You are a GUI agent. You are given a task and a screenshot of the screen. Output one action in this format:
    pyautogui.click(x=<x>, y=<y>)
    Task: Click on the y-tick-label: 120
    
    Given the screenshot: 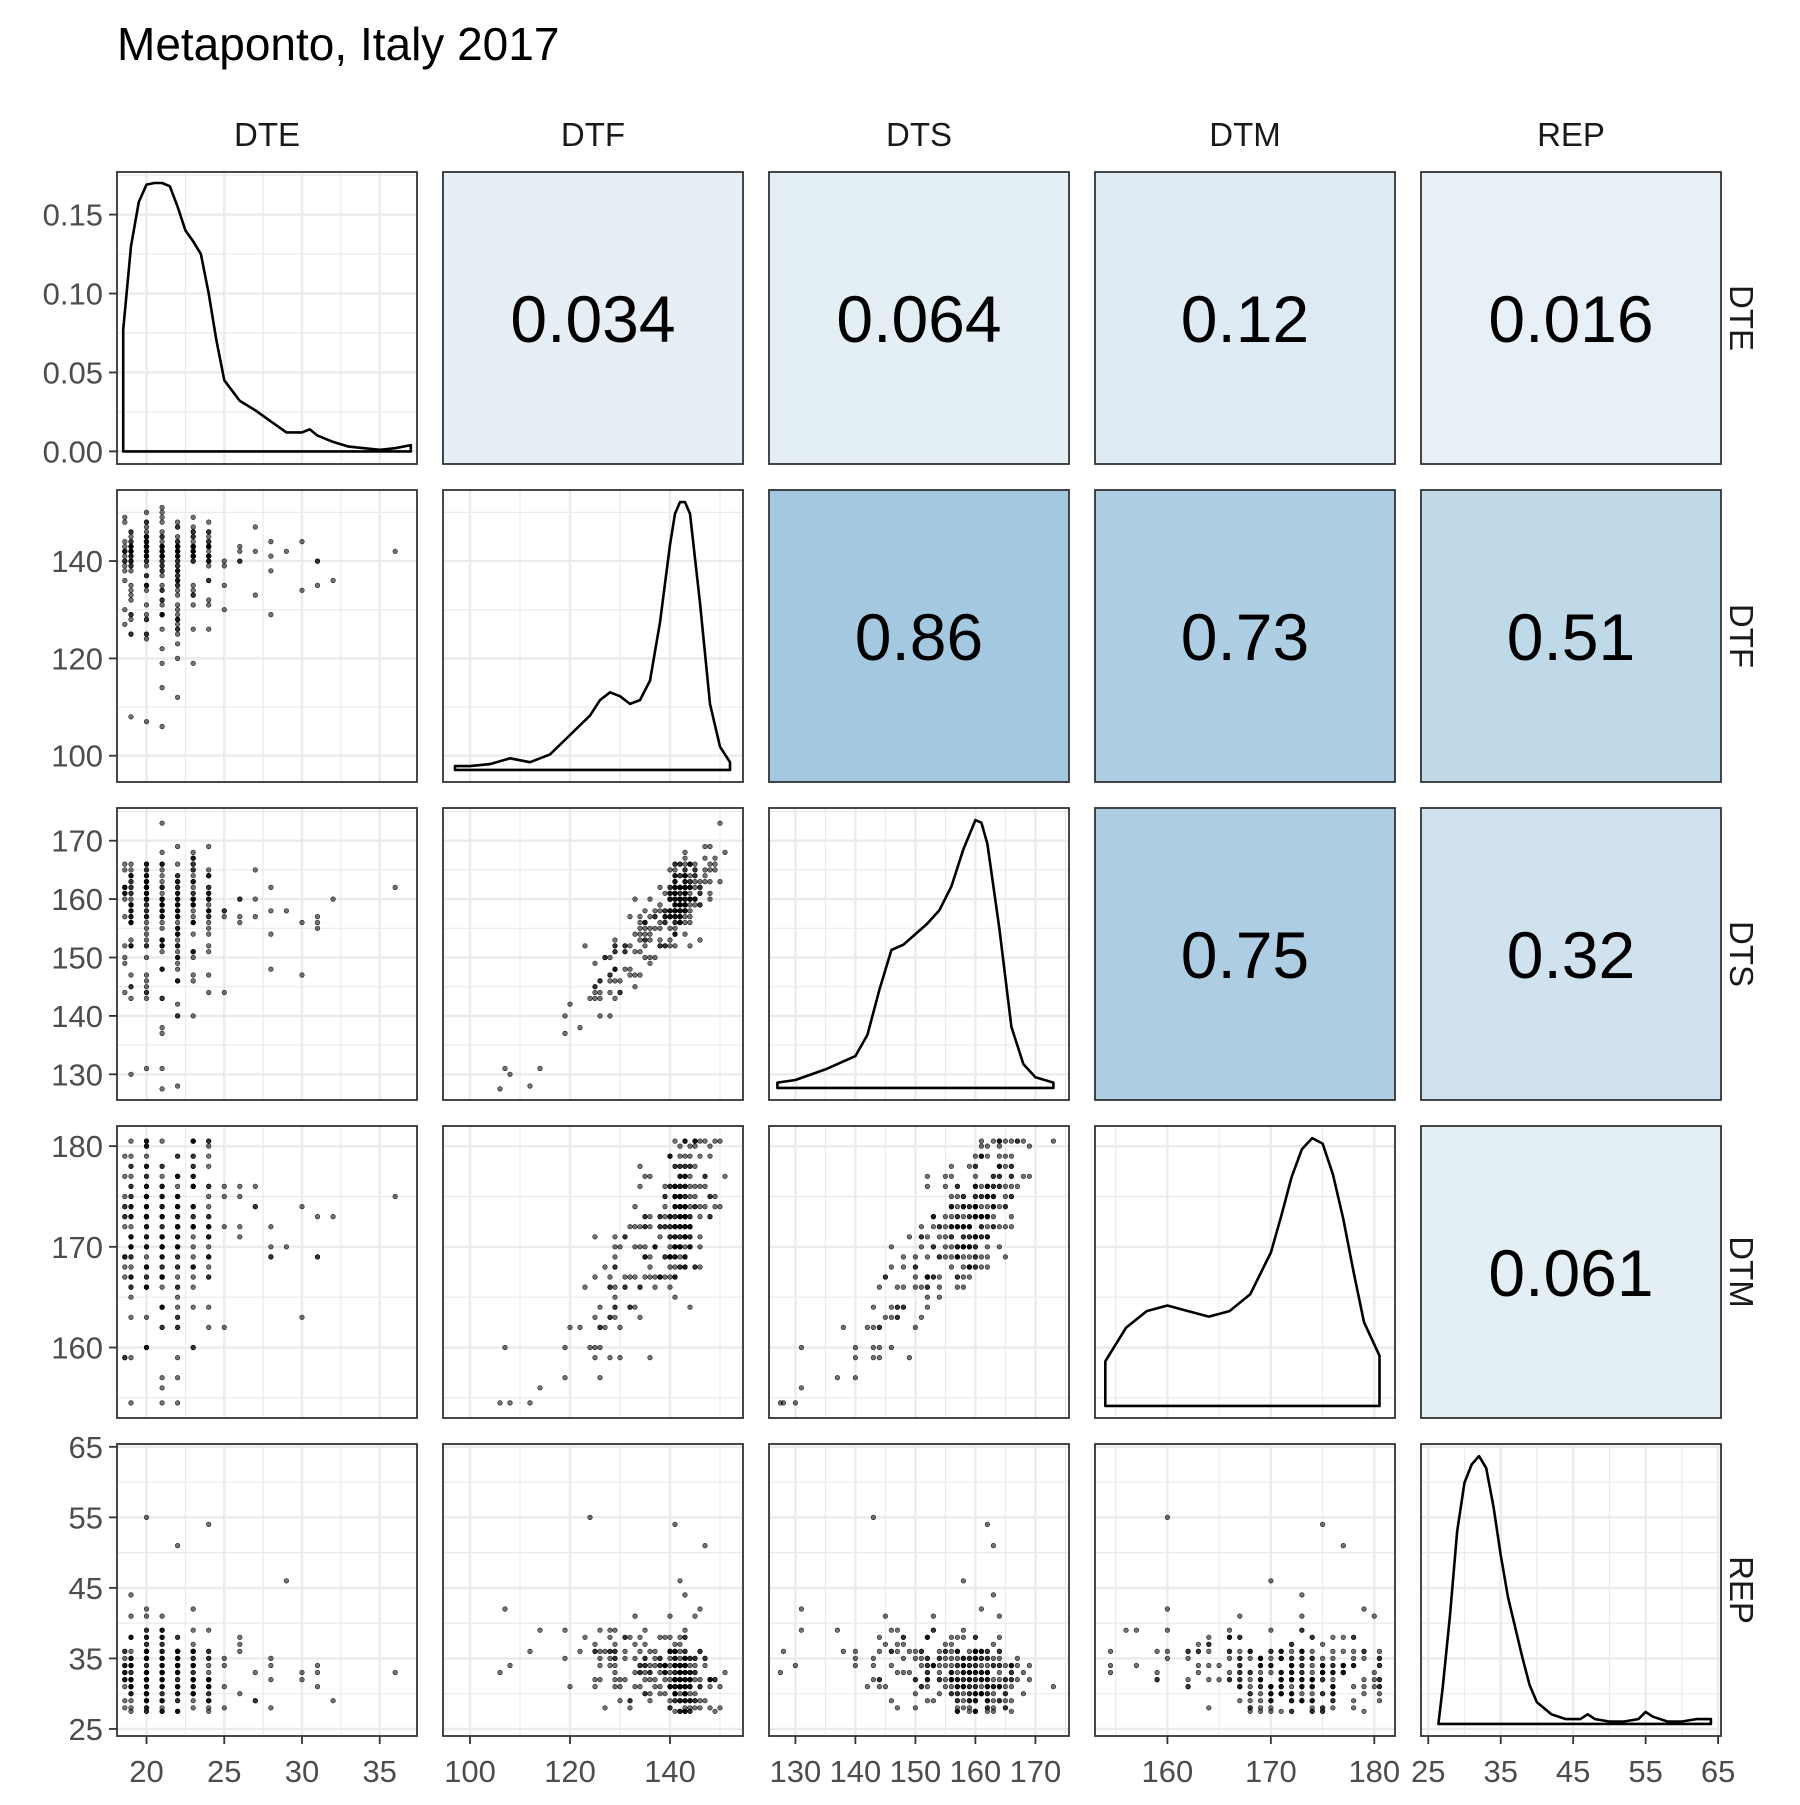 What is the action you would take?
    pyautogui.click(x=77, y=658)
    